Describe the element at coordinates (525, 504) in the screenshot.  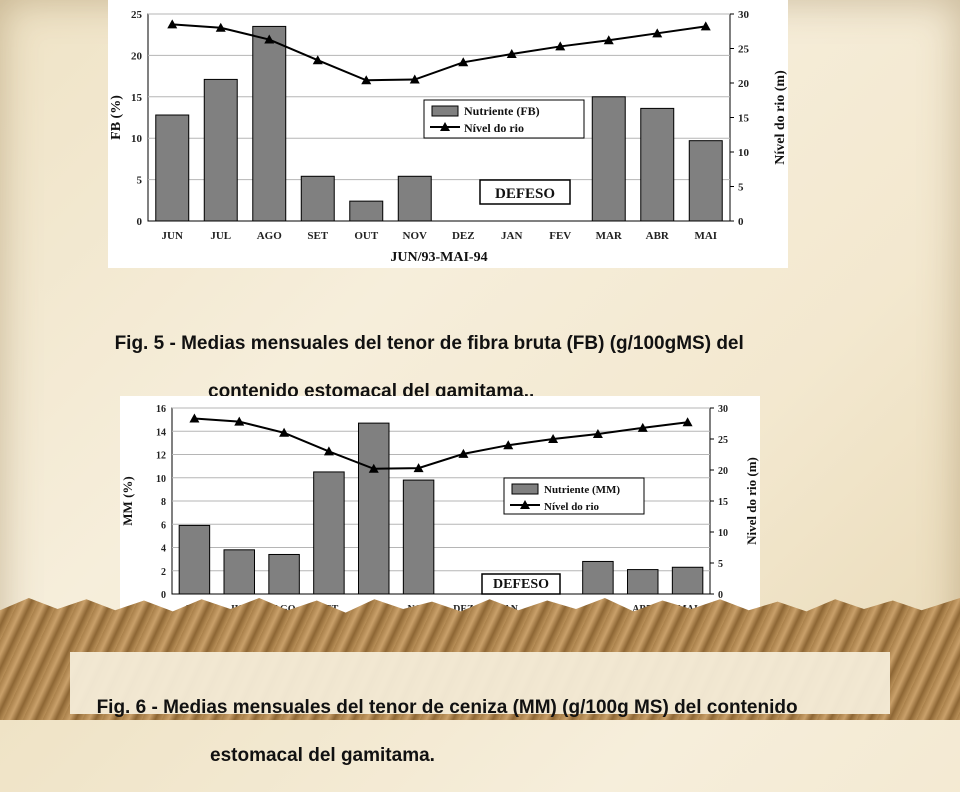
I see `fig6-legend-line-marker` at that location.